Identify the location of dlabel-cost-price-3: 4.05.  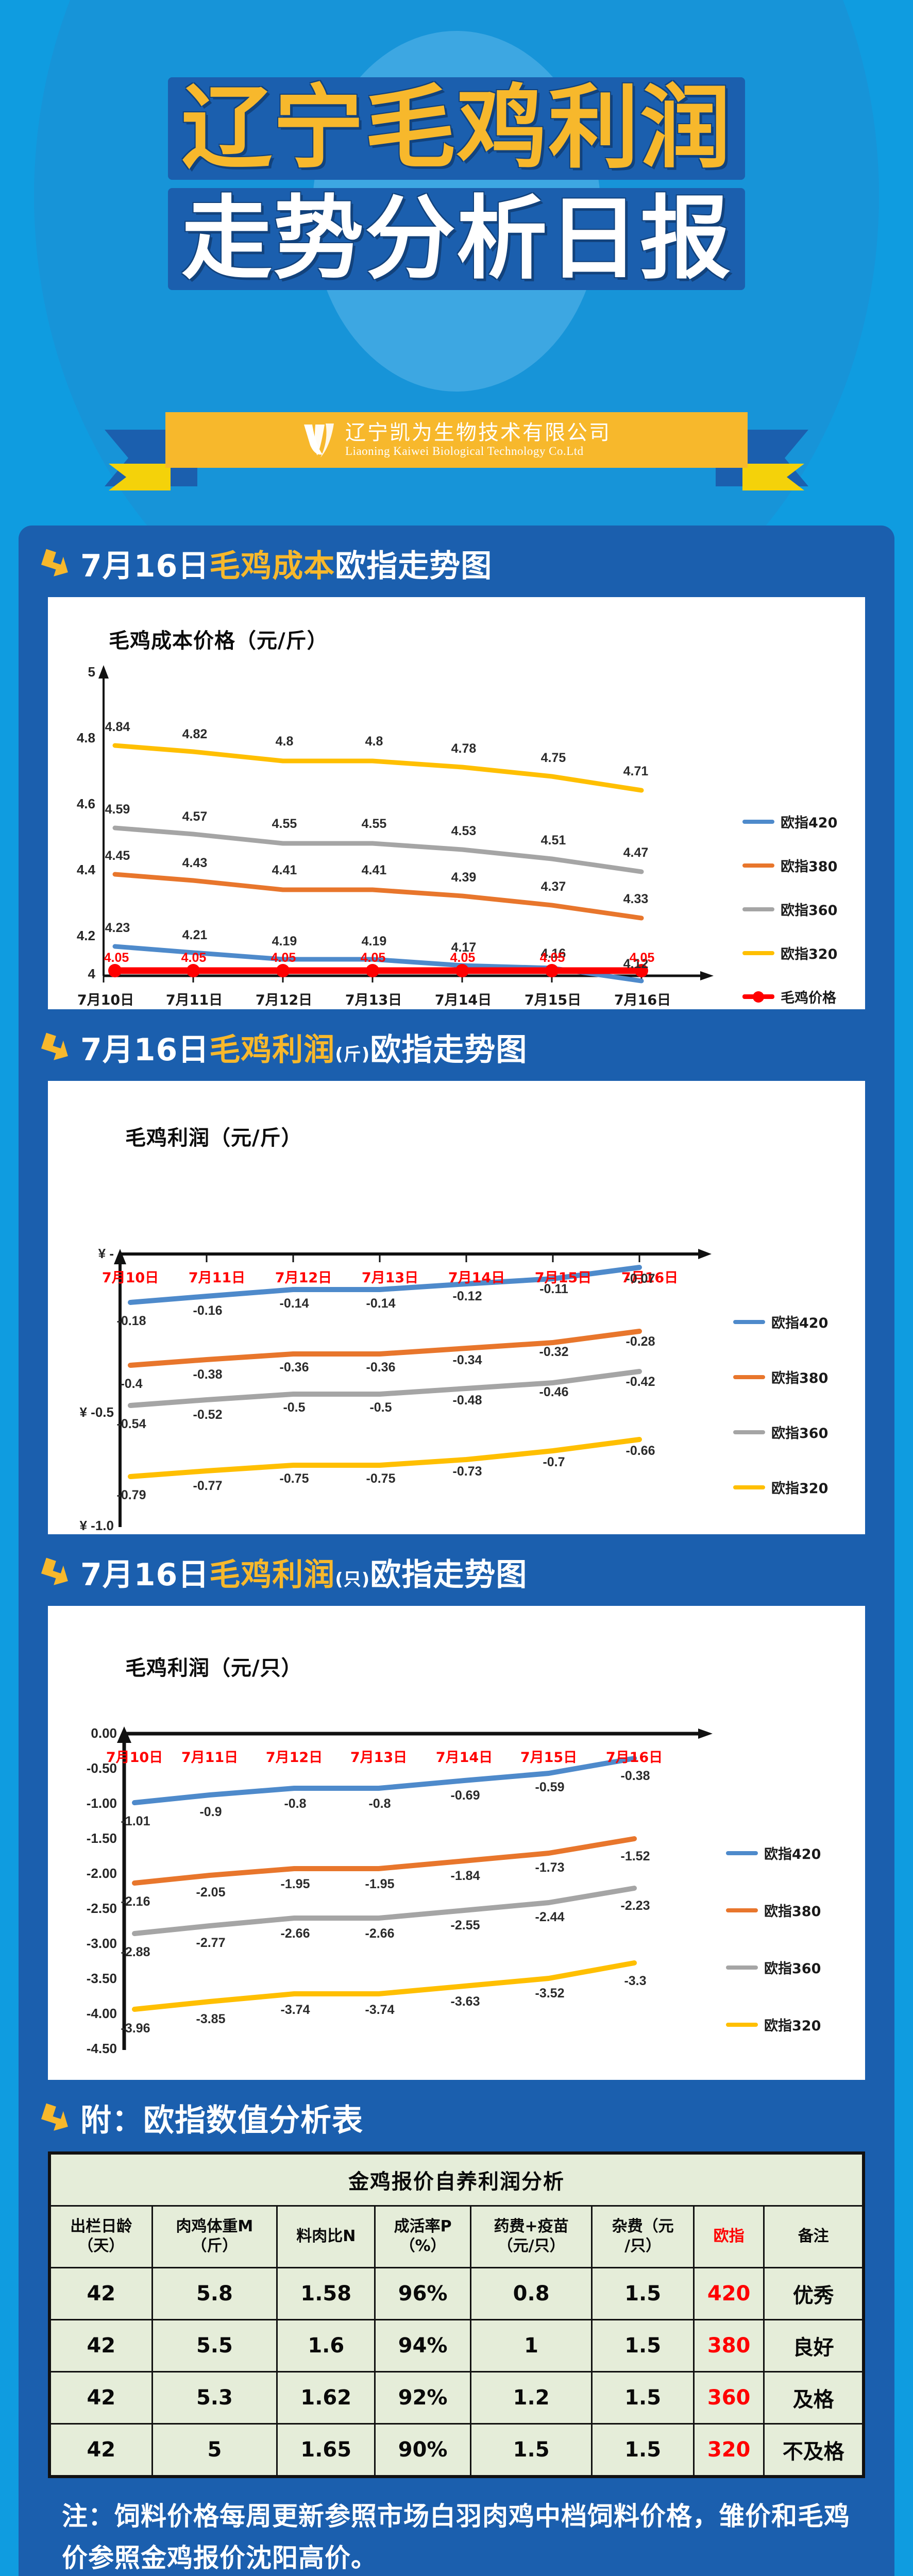
(373, 958).